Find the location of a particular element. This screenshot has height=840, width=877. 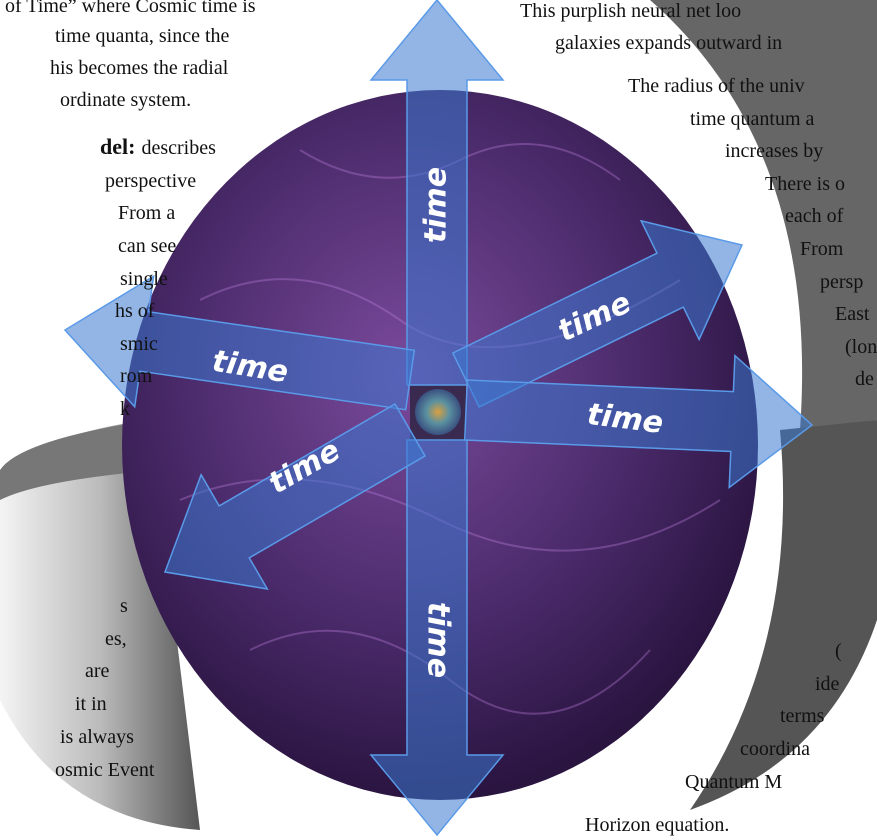

text-line: coordina is located at coordinates (775, 749).